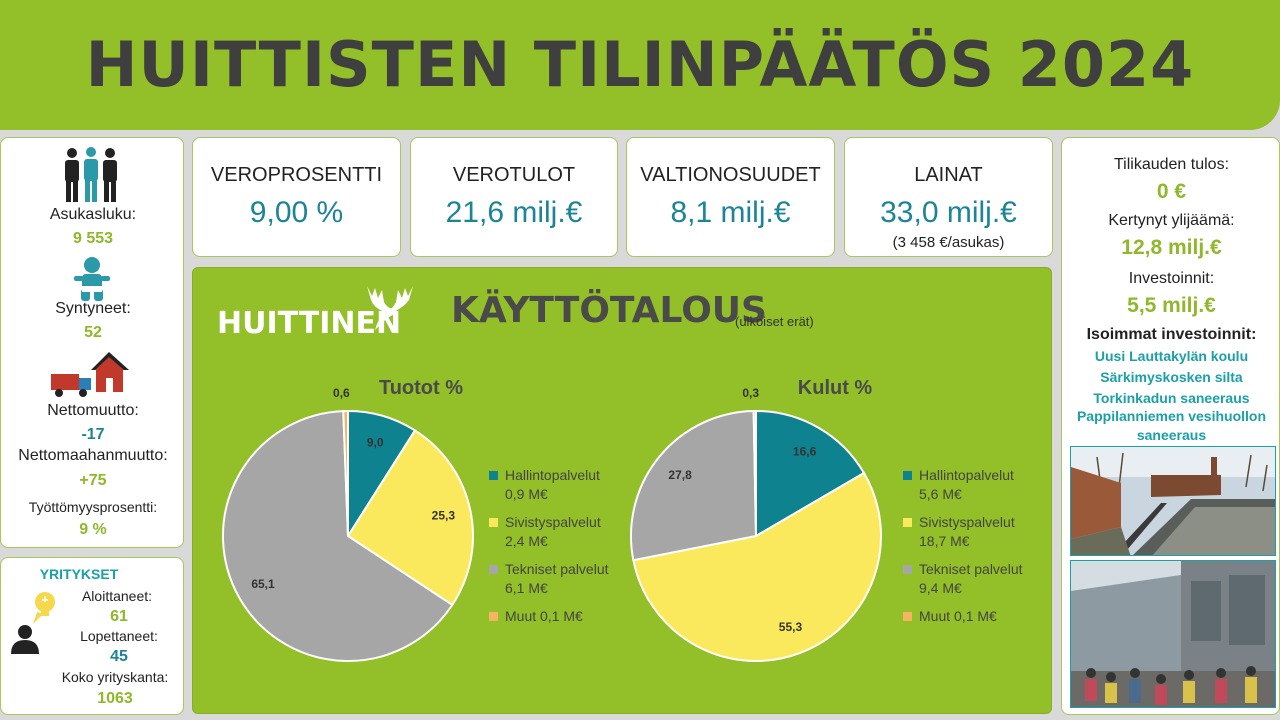 The image size is (1280, 720). What do you see at coordinates (948, 242) in the screenshot?
I see `kpi-sub: (3 458 €/asukas)` at bounding box center [948, 242].